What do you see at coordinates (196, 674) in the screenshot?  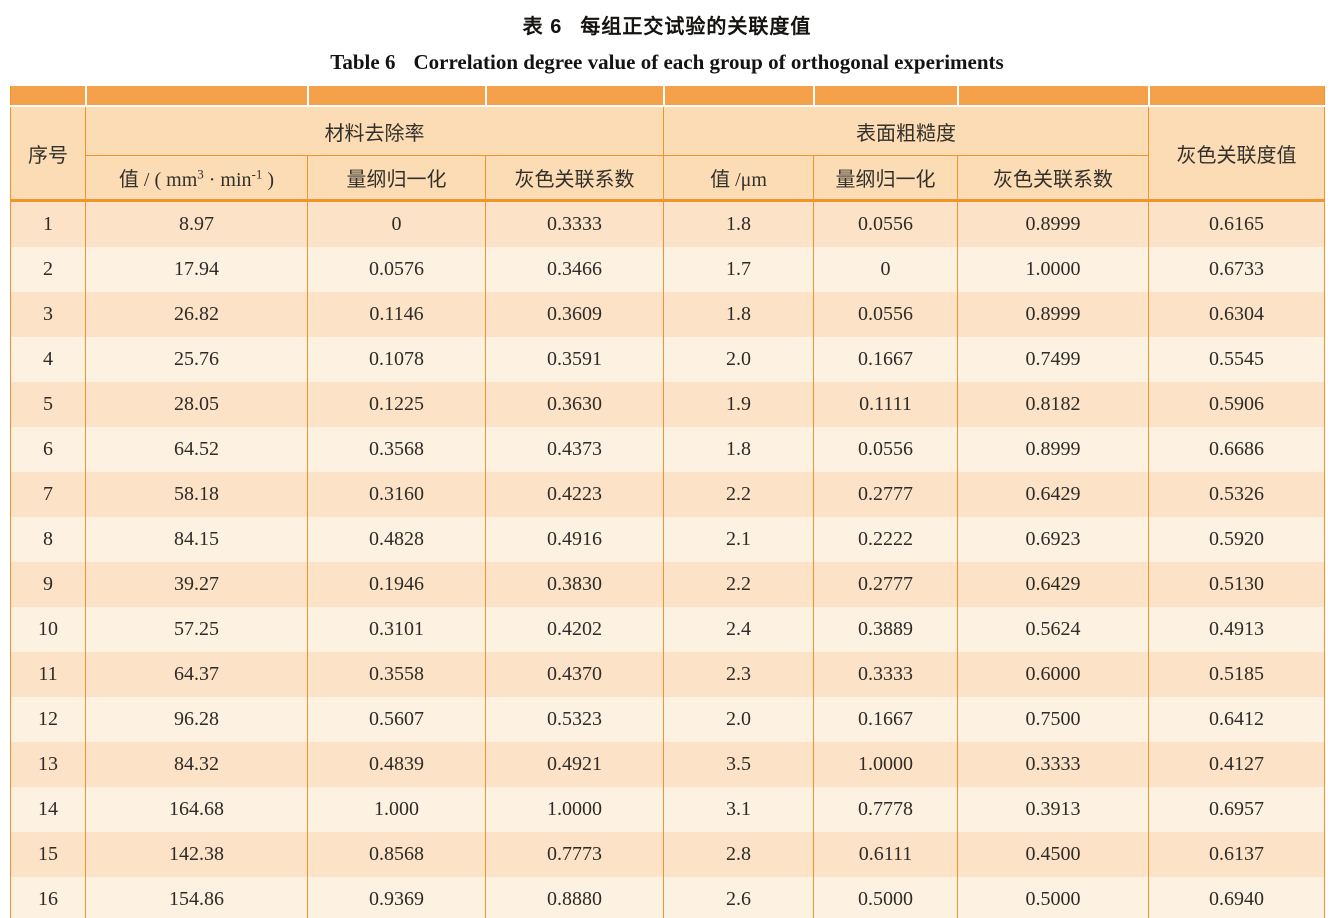 I see `table-cell: 64.37` at bounding box center [196, 674].